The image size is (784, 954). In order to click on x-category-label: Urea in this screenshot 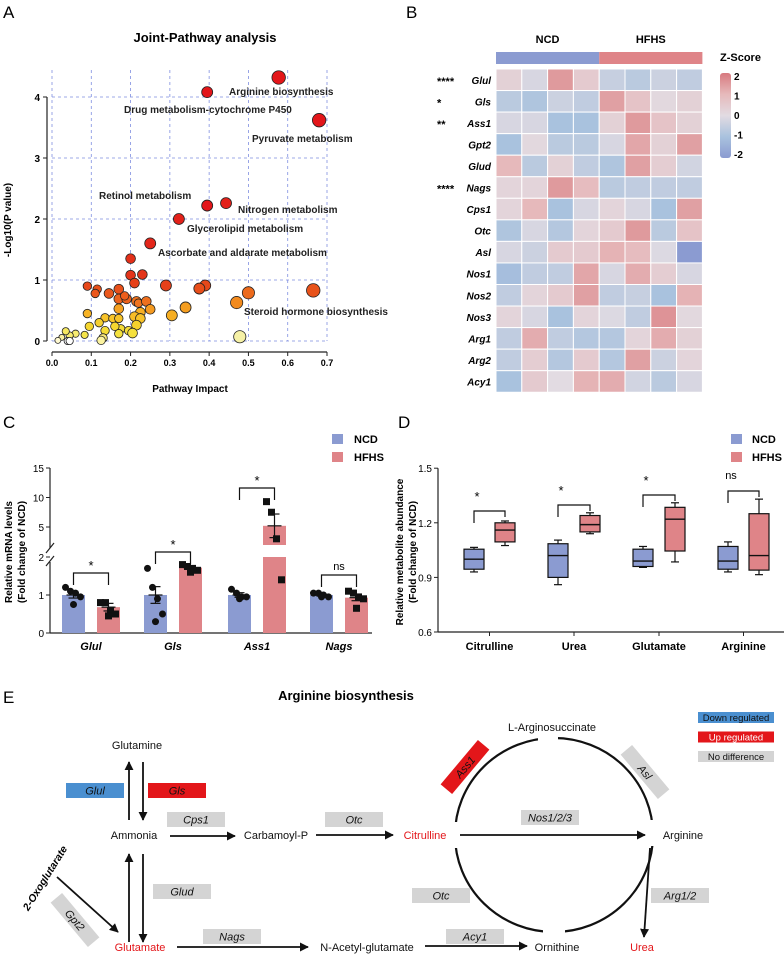, I will do `click(574, 647)`.